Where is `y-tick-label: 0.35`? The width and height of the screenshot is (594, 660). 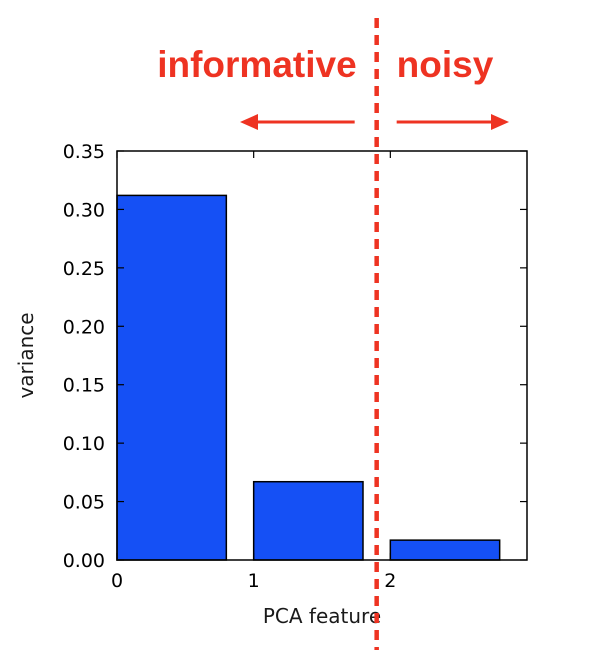
y-tick-label: 0.35 is located at coordinates (84, 152).